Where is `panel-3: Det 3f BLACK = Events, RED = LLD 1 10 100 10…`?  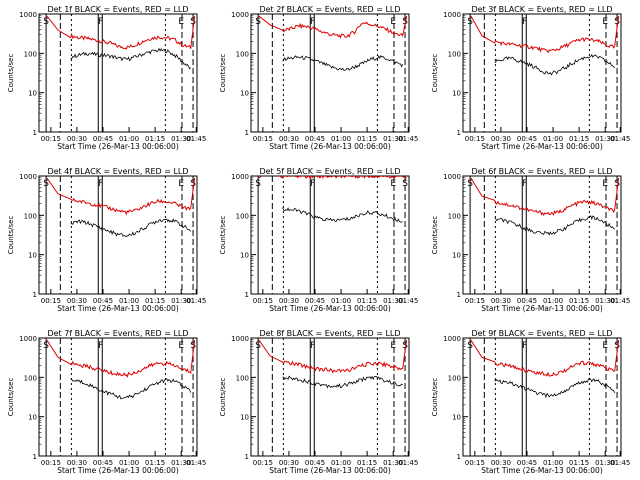 panel-3: Det 3f BLACK = Events, RED = LLD 1 10 100 10… is located at coordinates (530, 78).